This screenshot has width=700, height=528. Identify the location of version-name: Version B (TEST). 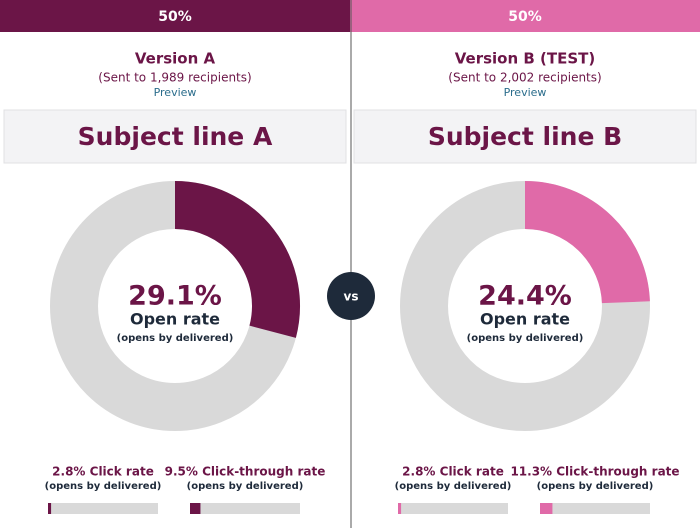
(525, 59).